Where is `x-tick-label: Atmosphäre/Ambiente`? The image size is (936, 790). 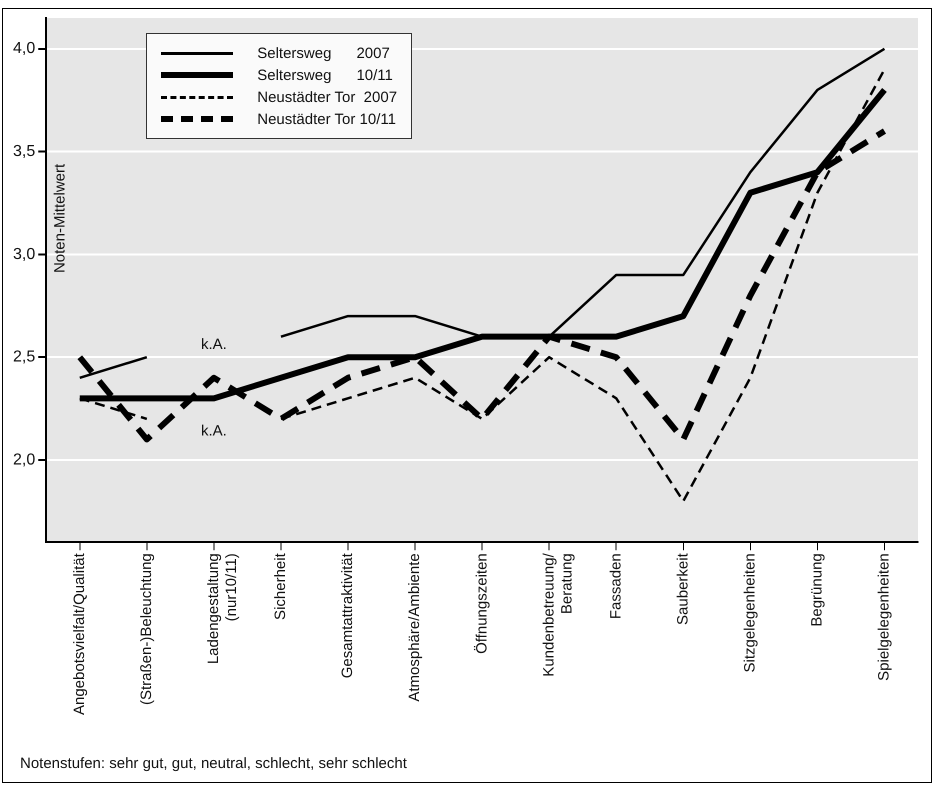
x-tick-label: Atmosphäre/Ambiente is located at coordinates (415, 627).